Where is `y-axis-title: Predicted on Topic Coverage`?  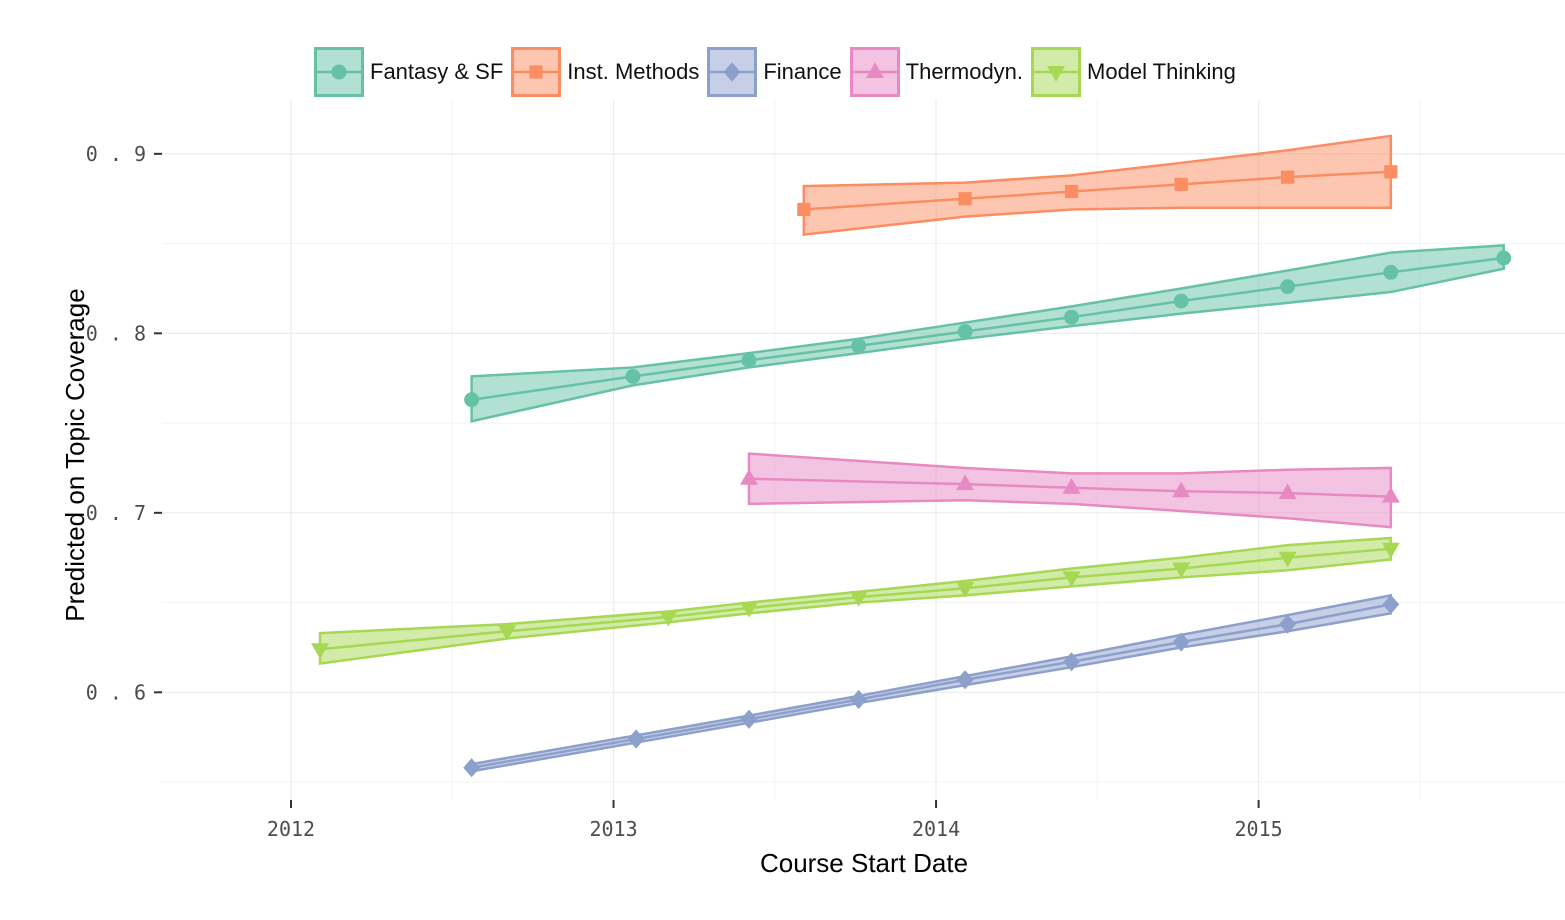
y-axis-title: Predicted on Topic Coverage is located at coordinates (75, 454).